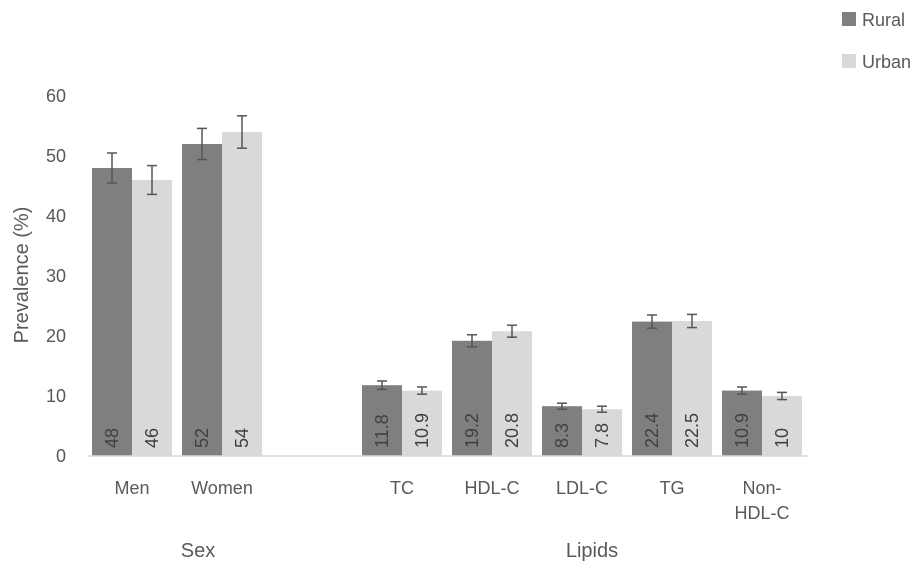 The image size is (921, 566). What do you see at coordinates (222, 488) in the screenshot?
I see `x-tick-label: Women` at bounding box center [222, 488].